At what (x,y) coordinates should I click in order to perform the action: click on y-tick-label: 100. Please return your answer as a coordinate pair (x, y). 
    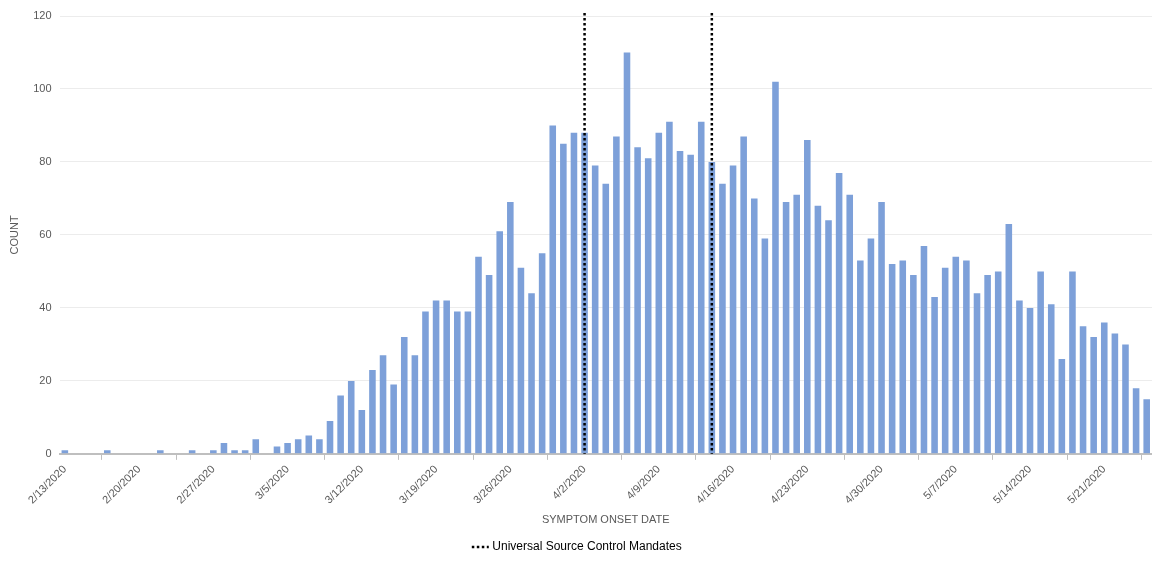
    Looking at the image, I should click on (42, 88).